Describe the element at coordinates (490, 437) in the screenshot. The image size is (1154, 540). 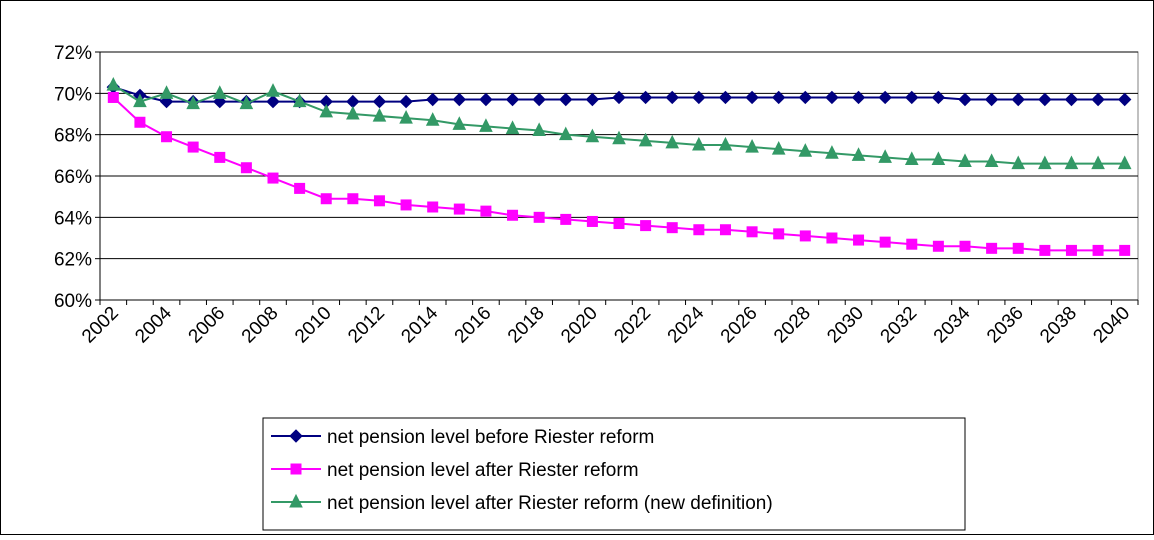
I see `legend-label: net pension level before Riester reform` at that location.